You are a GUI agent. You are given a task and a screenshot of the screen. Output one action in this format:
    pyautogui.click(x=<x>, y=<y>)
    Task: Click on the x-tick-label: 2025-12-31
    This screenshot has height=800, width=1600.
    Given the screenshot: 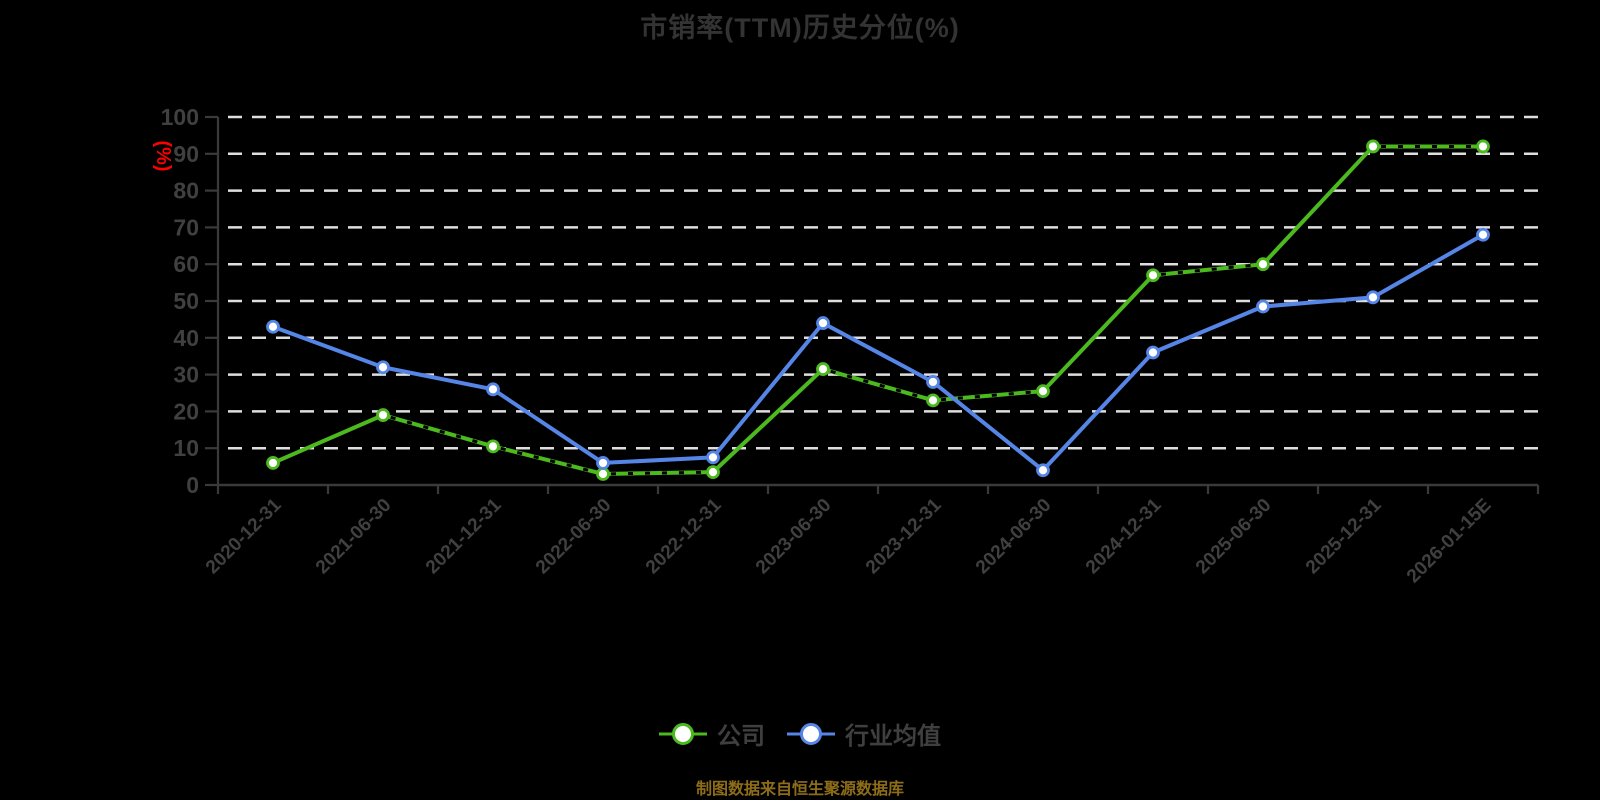 What is the action you would take?
    pyautogui.click(x=1344, y=536)
    